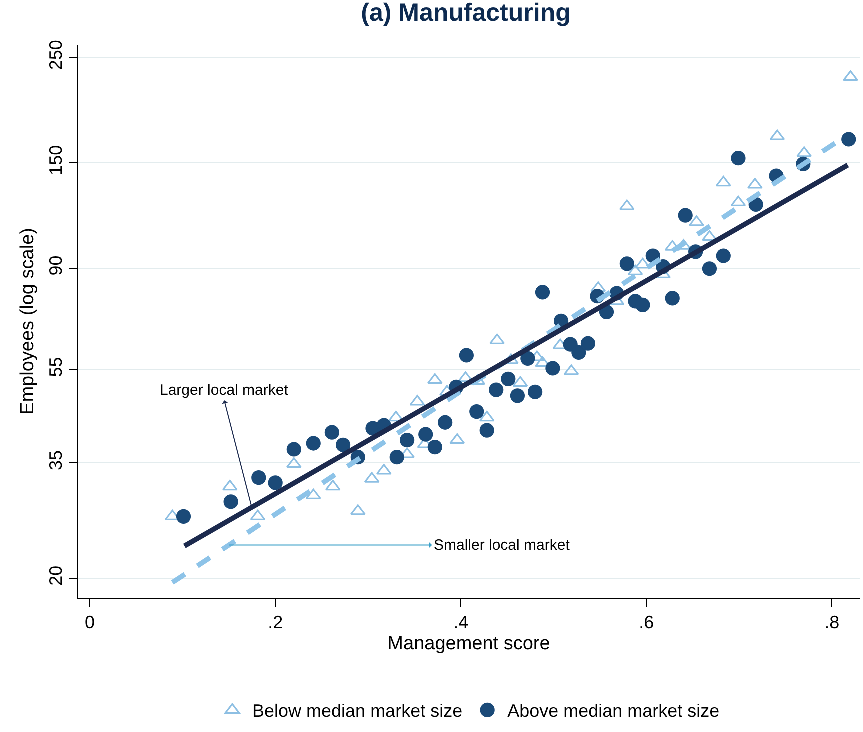 The width and height of the screenshot is (863, 732). What do you see at coordinates (614, 711) in the screenshot?
I see `legend-label: Above median market size` at bounding box center [614, 711].